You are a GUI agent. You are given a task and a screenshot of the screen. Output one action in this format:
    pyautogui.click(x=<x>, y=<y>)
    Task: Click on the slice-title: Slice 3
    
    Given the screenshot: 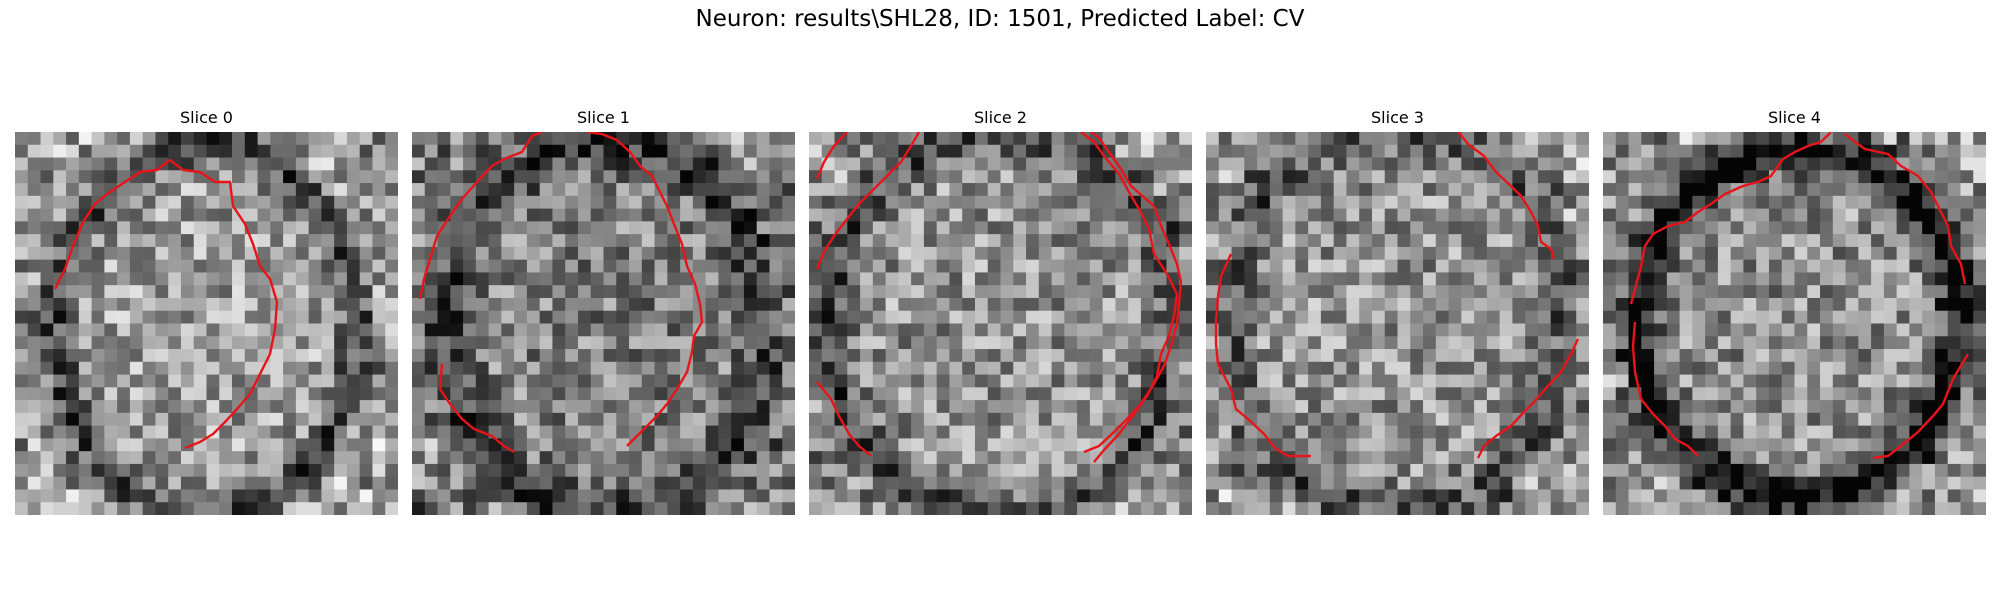 What is the action you would take?
    pyautogui.click(x=1397, y=117)
    